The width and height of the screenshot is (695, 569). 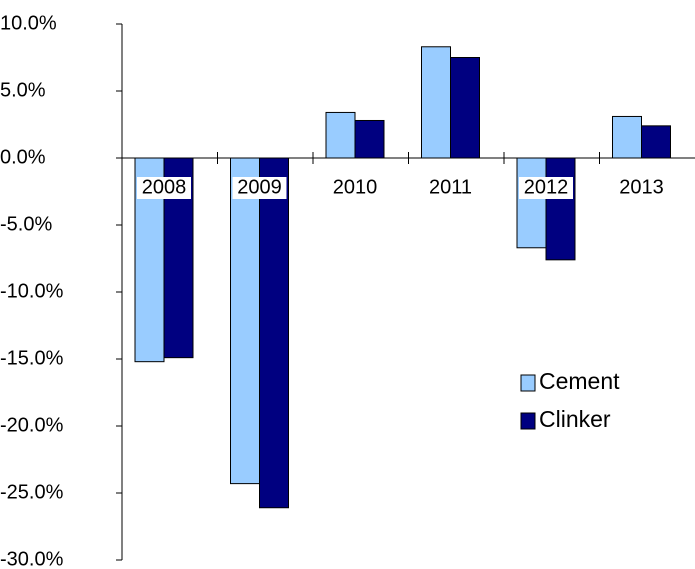 I want to click on x-tick-label: 2009, so click(x=259, y=187).